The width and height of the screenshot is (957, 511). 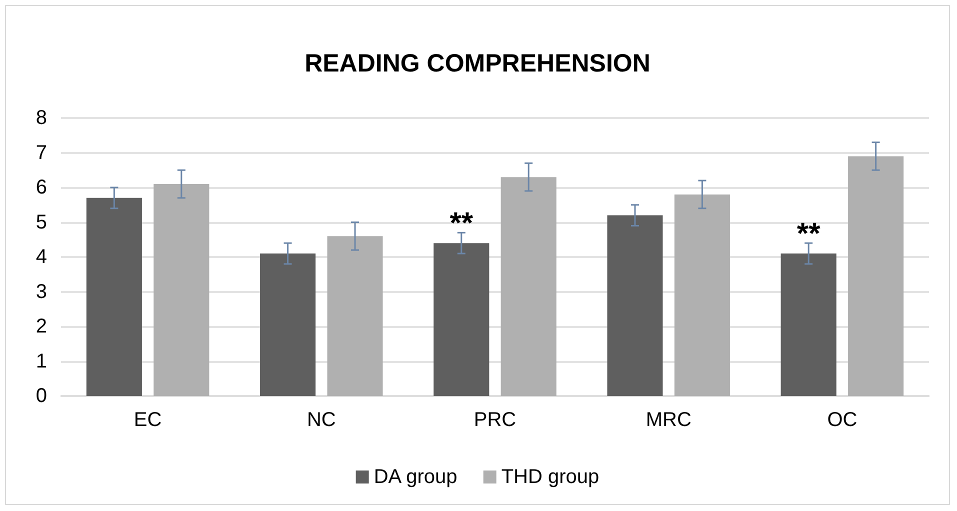 I want to click on y-tick-label: 8, so click(x=41, y=118).